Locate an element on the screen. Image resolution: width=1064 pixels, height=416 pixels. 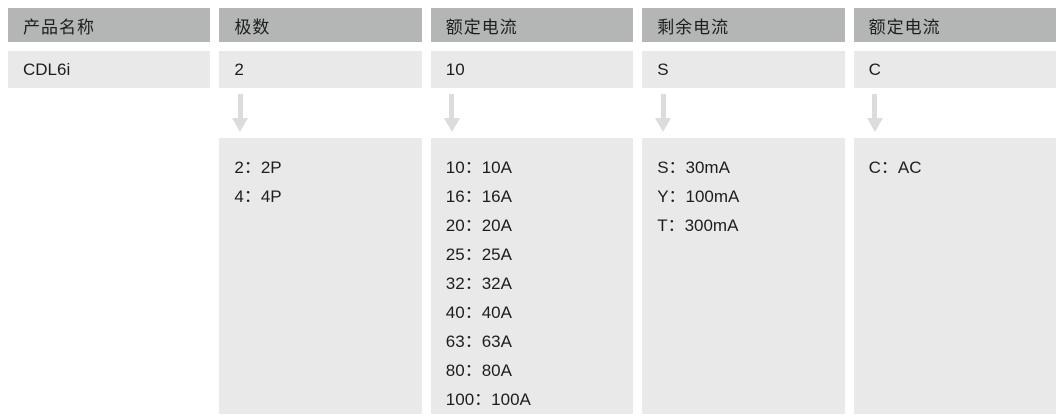
column-header: 剩余电流 is located at coordinates (743, 25).